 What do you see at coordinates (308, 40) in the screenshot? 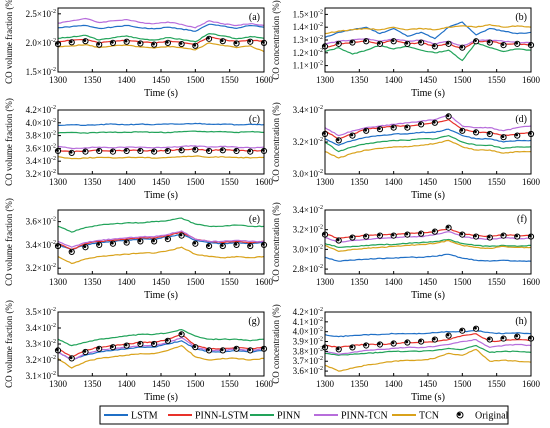
I see `y-tick-label: 1.3×10⁻²` at bounding box center [308, 40].